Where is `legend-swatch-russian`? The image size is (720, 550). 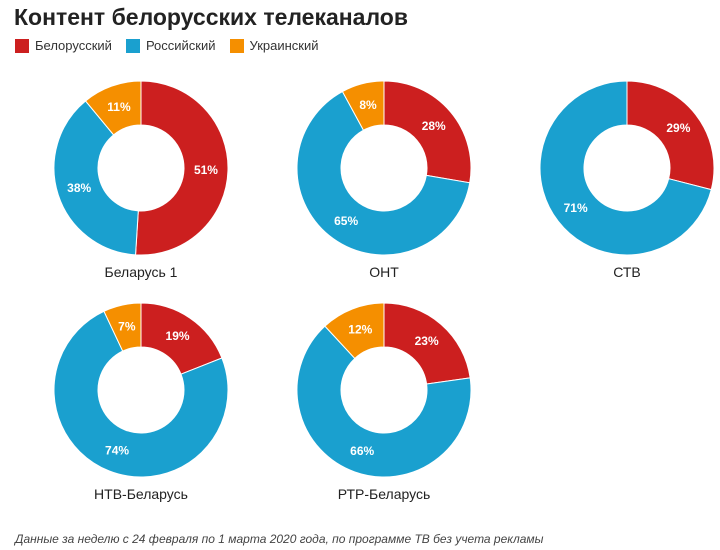
legend-swatch-russian is located at coordinates (132, 45).